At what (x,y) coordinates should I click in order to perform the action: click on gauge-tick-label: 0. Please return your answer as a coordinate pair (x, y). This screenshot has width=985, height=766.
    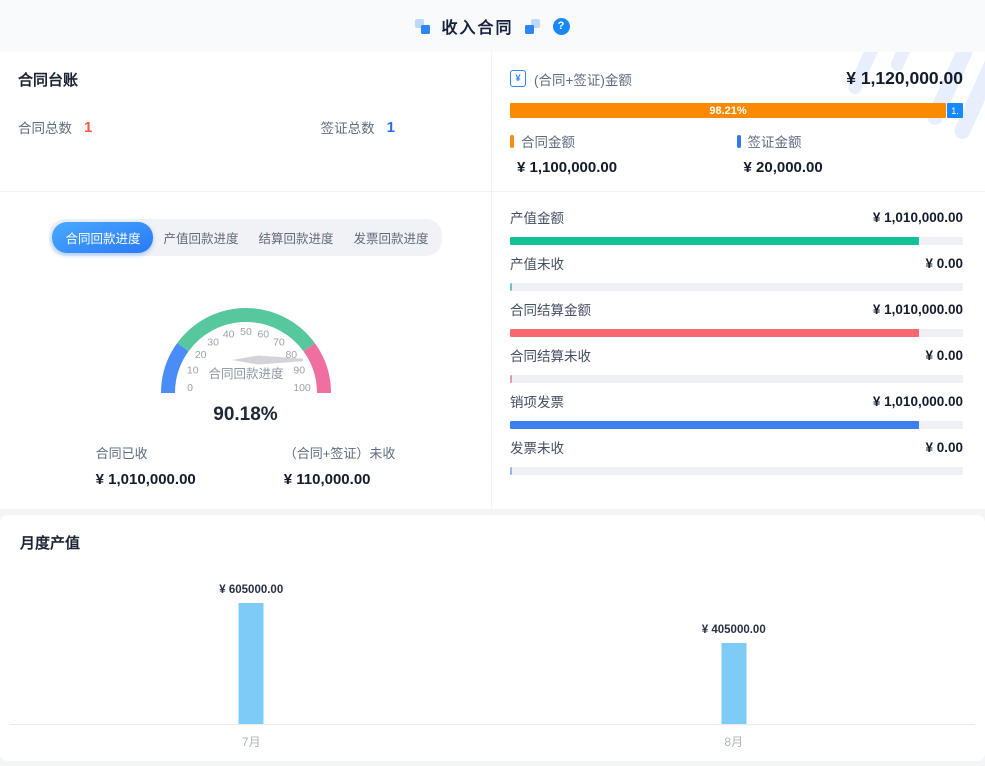
    Looking at the image, I should click on (190, 388).